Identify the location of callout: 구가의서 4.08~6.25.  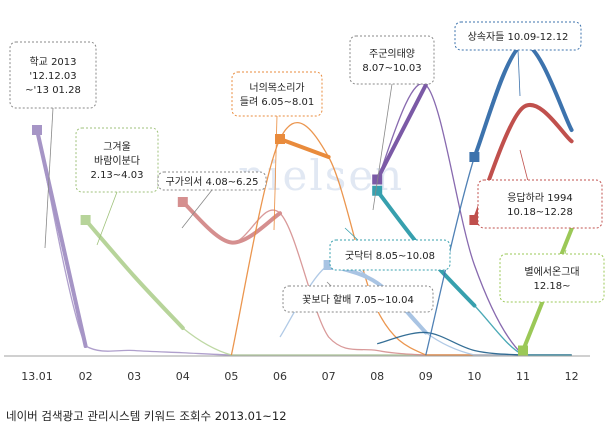
(212, 200).